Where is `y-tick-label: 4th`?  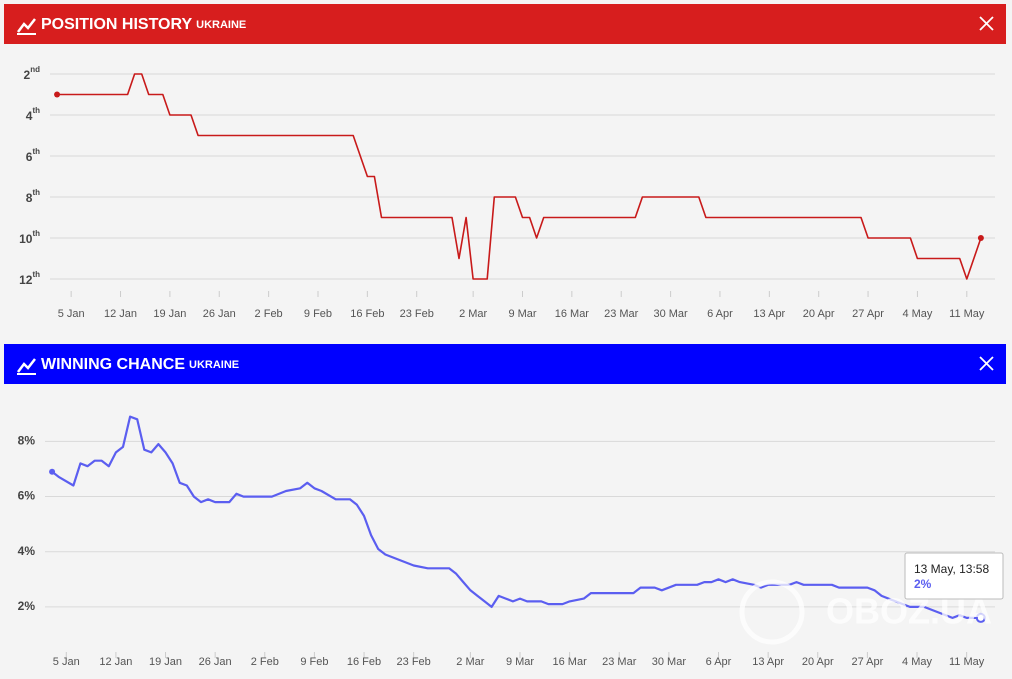 y-tick-label: 4th is located at coordinates (33, 114).